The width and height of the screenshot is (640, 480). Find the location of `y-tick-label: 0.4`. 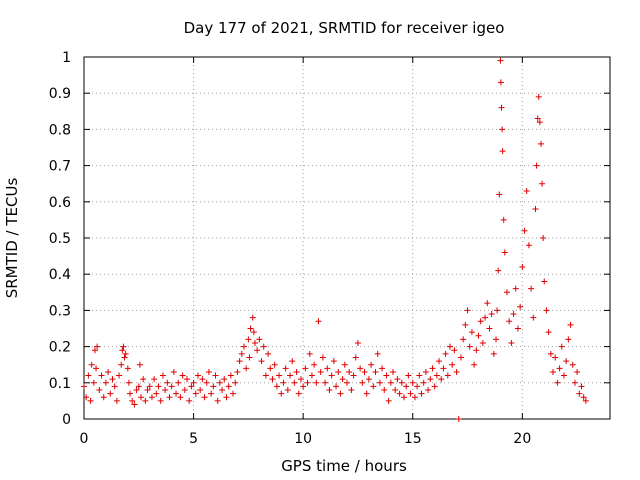

y-tick-label: 0.4 is located at coordinates (60, 275).